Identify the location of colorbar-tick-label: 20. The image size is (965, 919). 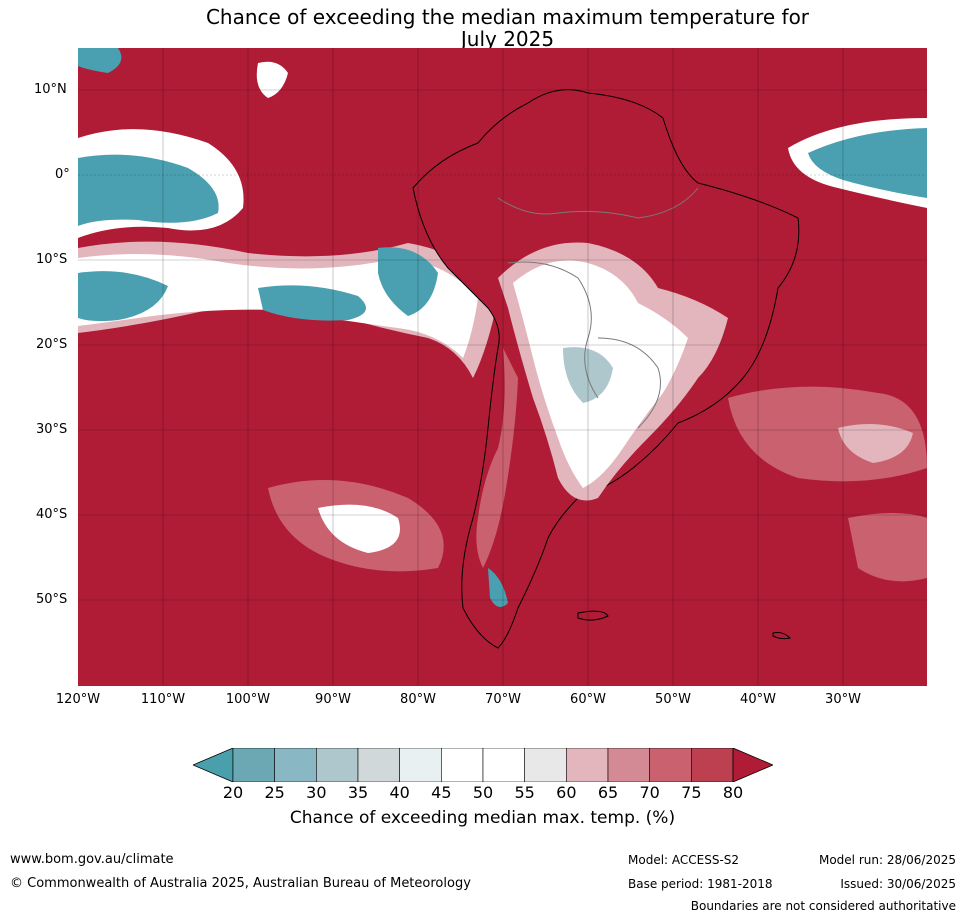
(233, 792).